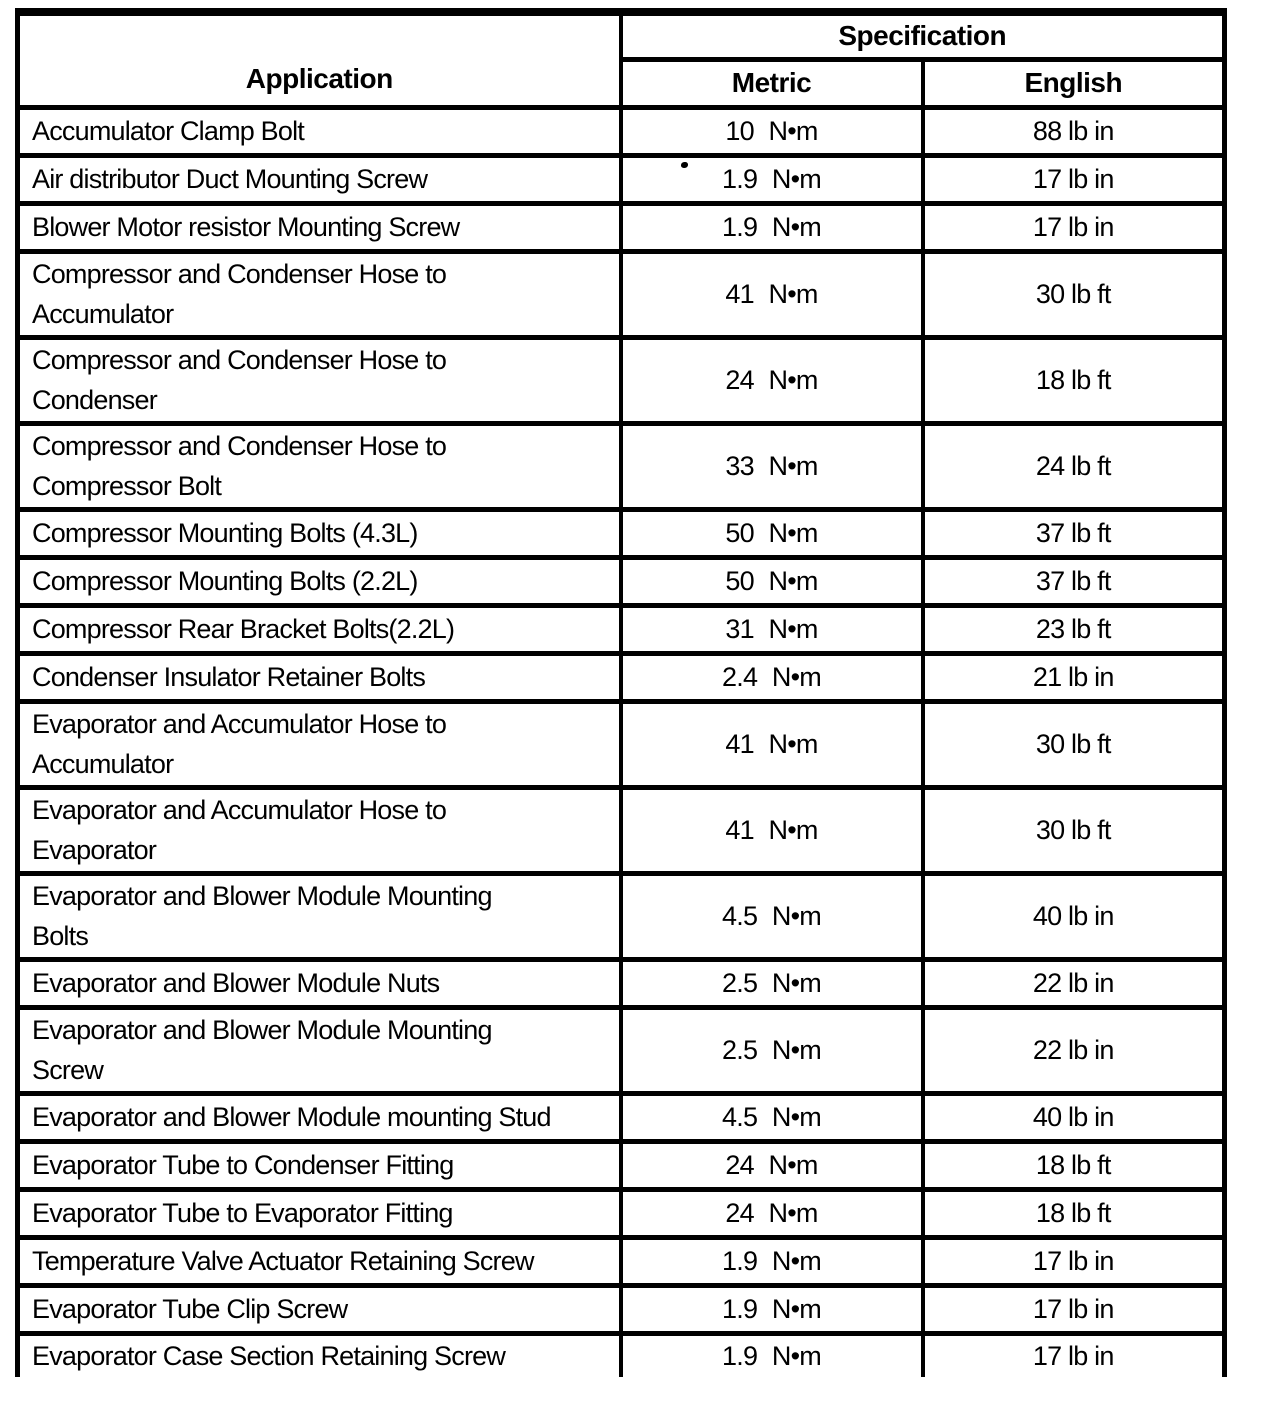  Describe the element at coordinates (1073, 466) in the screenshot. I see `english-cell: 24 lb ft` at that location.